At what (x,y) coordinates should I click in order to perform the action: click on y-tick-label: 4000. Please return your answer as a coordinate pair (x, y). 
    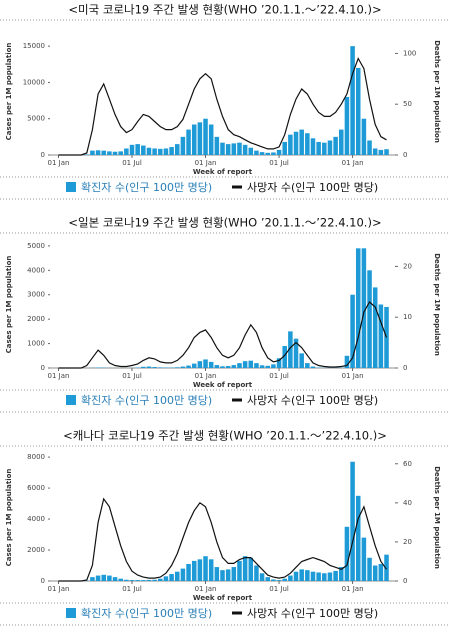
    Looking at the image, I should click on (36, 519).